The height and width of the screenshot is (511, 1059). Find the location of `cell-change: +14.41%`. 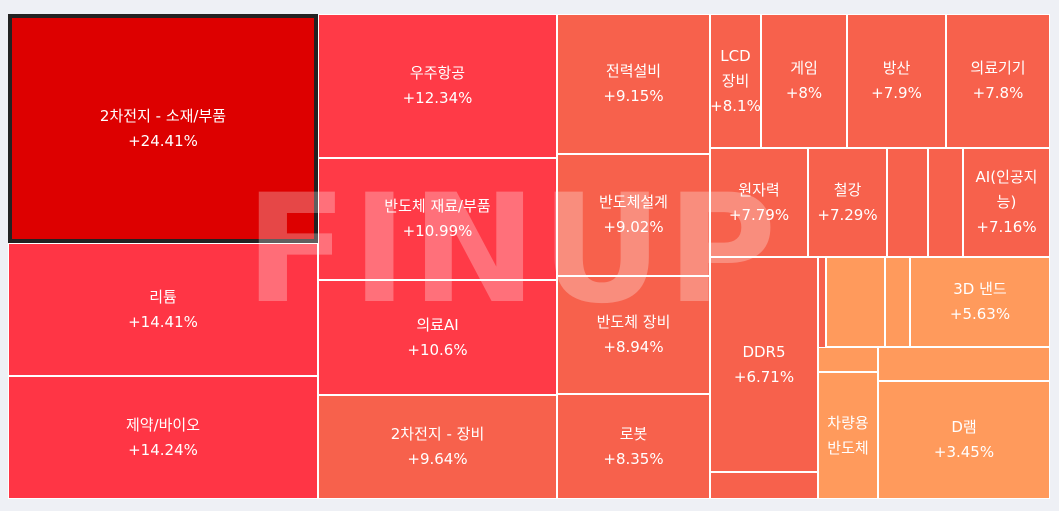

cell-change: +14.41% is located at coordinates (163, 321).